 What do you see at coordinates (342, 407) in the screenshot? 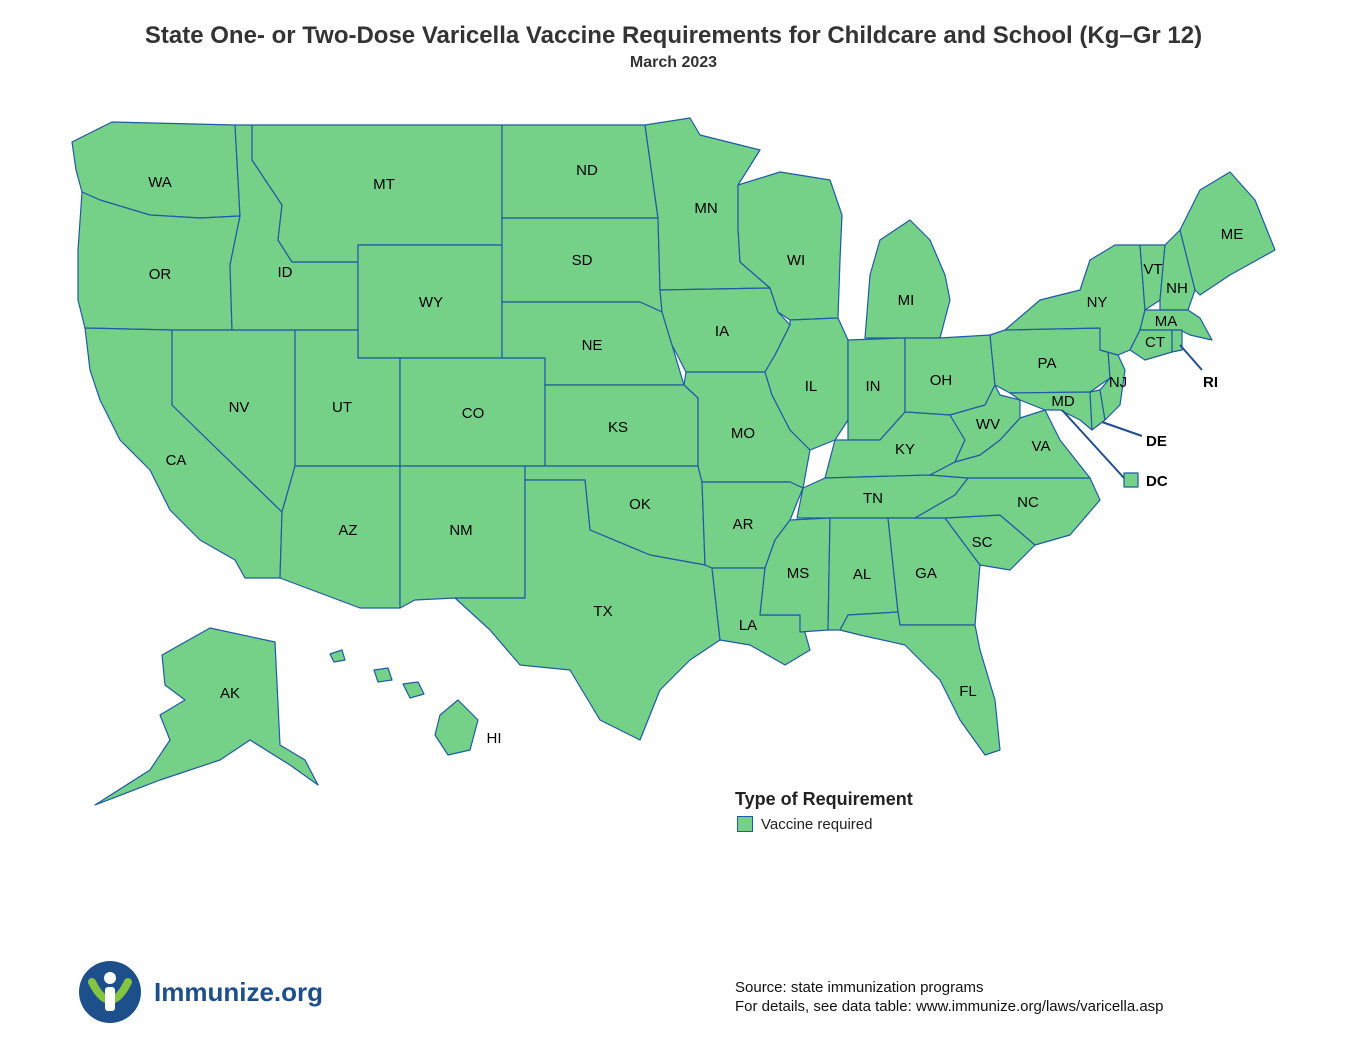
I see `label-UT: UT` at bounding box center [342, 407].